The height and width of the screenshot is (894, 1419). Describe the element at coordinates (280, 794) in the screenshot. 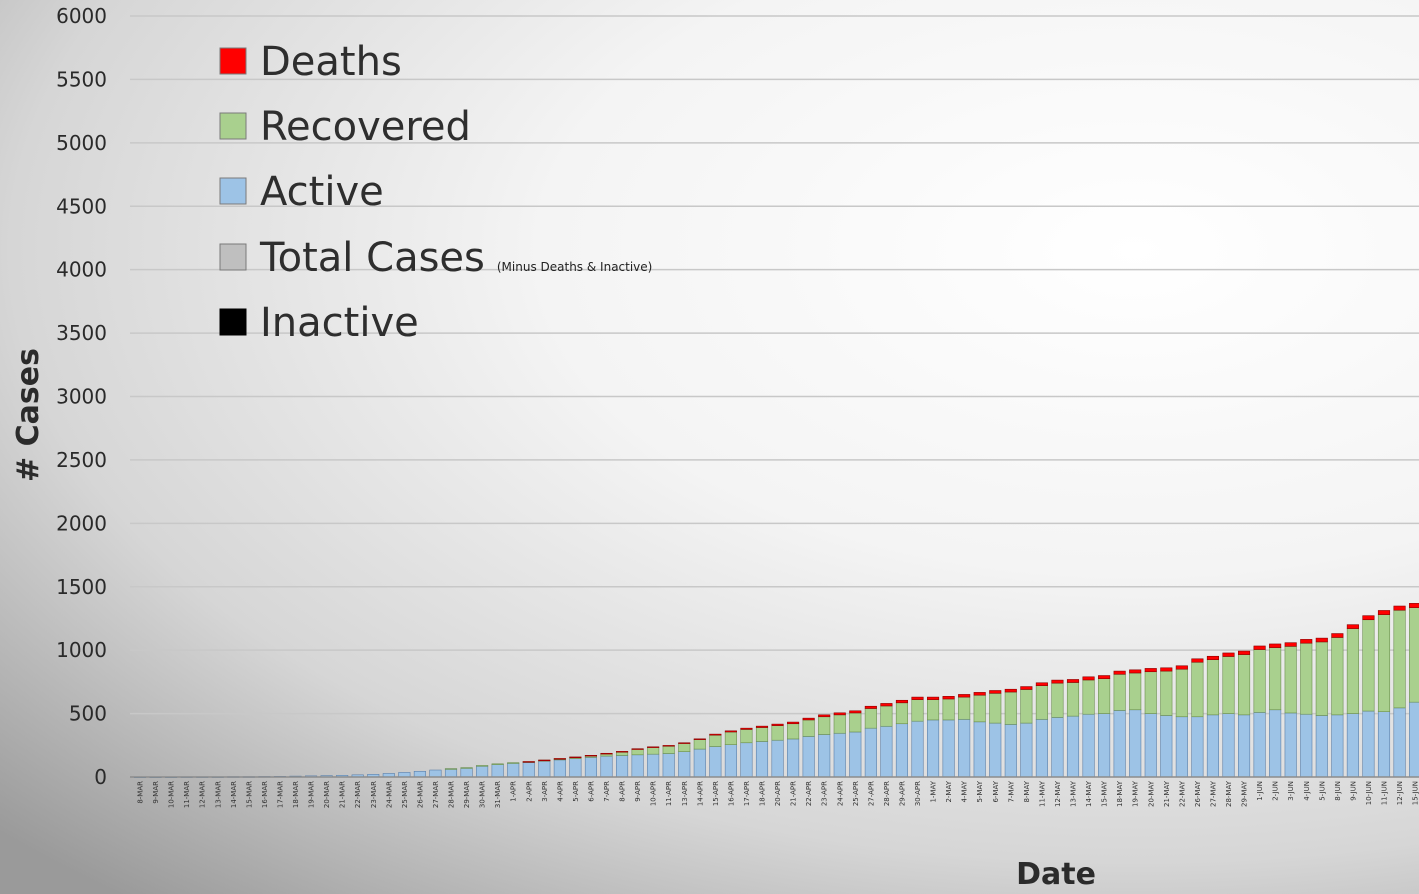

I see `x-tick-label: 17-MAR` at that location.